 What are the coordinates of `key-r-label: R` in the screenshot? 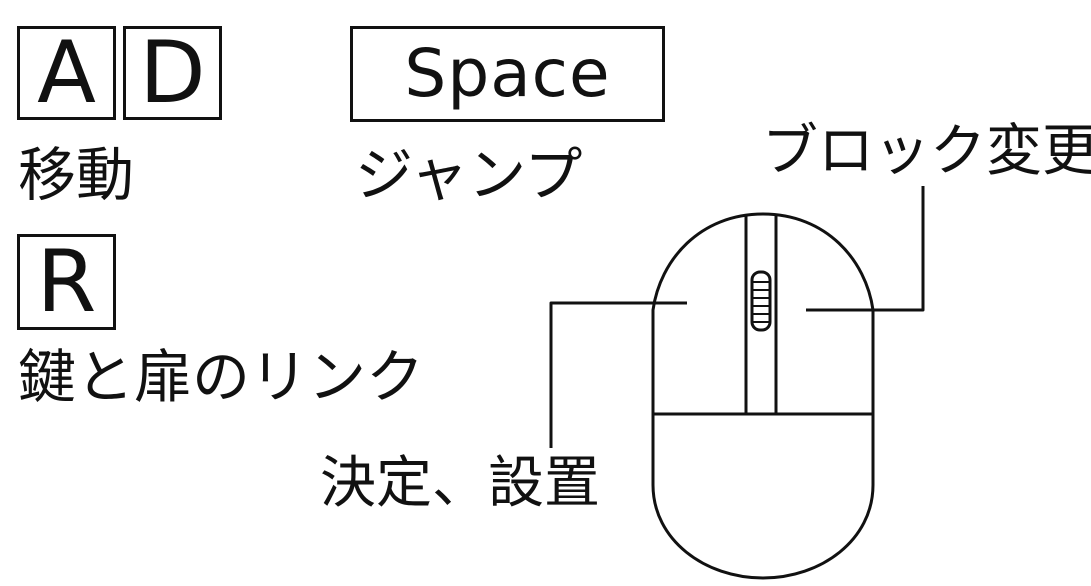 It's located at (66, 282).